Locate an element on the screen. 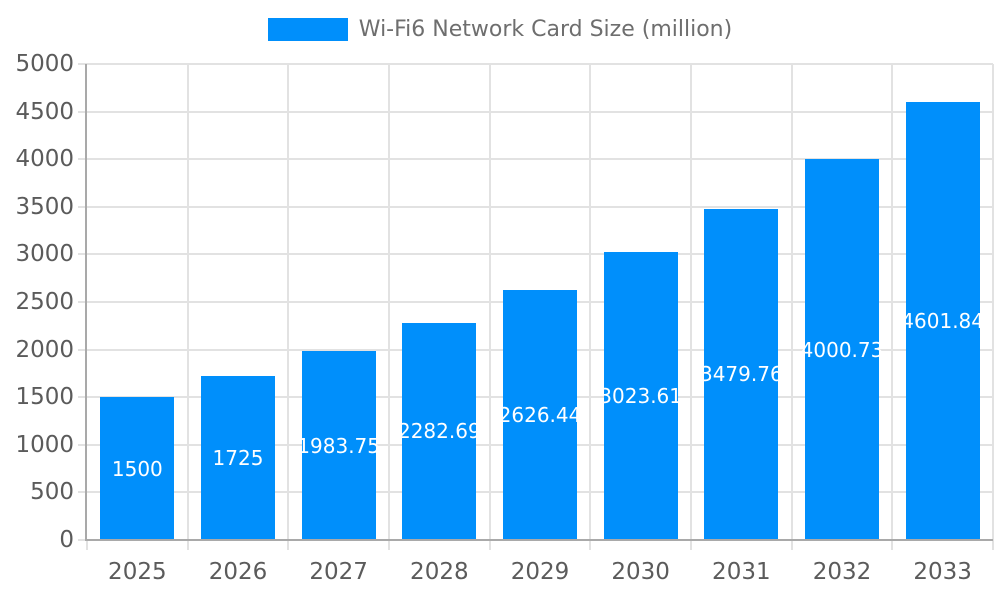 The height and width of the screenshot is (600, 1000). x-axis-tick-label: 2027 is located at coordinates (338, 572).